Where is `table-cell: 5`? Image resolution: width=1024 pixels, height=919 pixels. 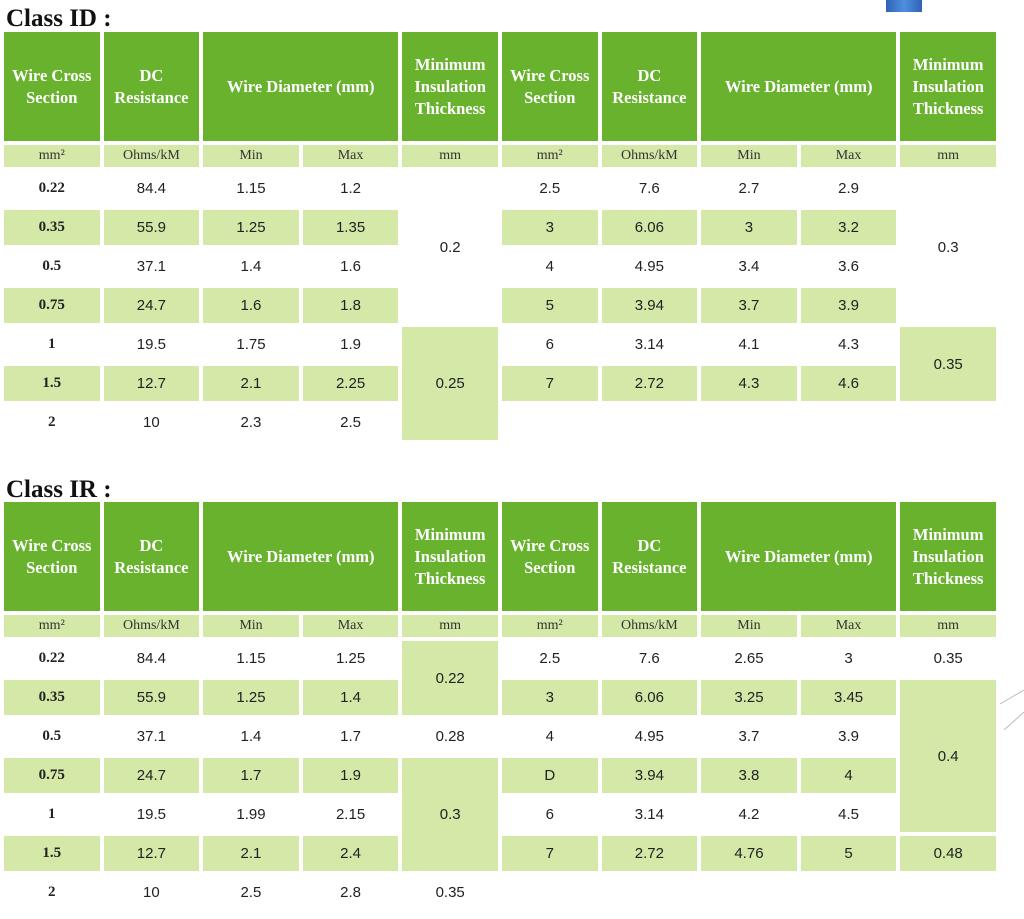
table-cell: 5 is located at coordinates (848, 853).